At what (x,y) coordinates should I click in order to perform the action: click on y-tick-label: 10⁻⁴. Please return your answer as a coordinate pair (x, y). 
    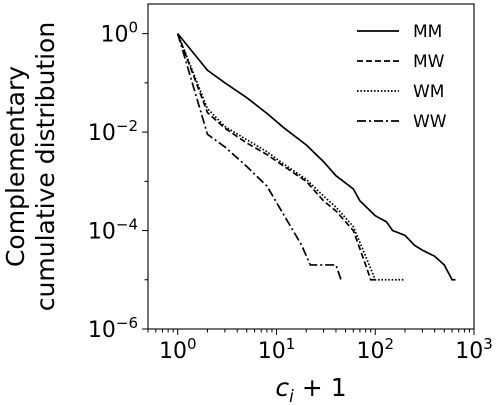
    Looking at the image, I should click on (113, 230).